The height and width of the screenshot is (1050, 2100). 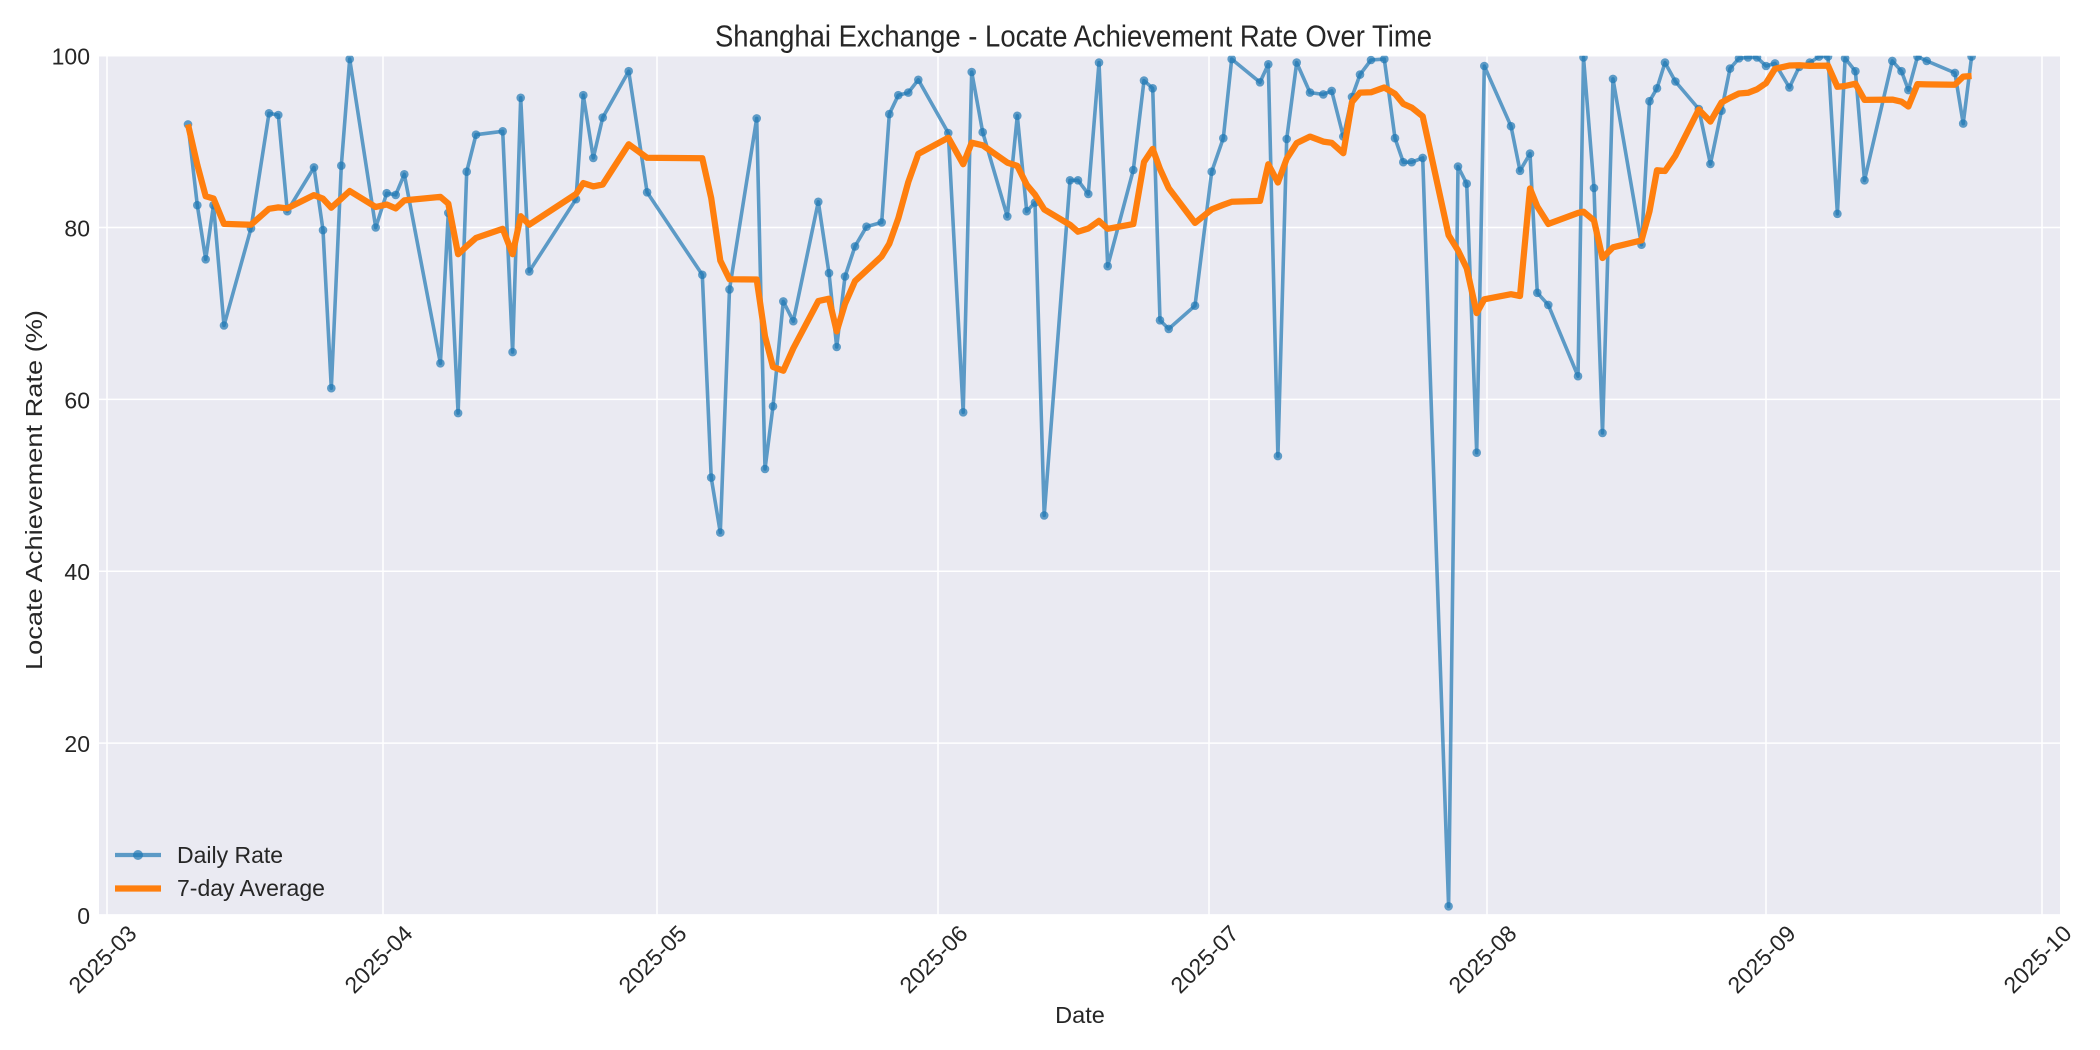 What do you see at coordinates (77, 744) in the screenshot?
I see `svg-text: 20` at bounding box center [77, 744].